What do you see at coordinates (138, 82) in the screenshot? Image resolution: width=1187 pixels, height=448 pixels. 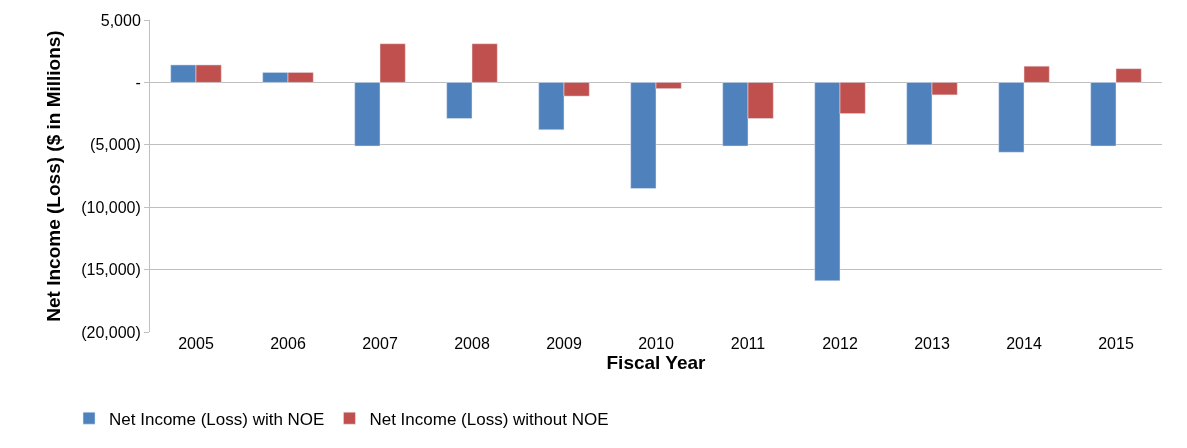 I see `y-tick-label: -` at bounding box center [138, 82].